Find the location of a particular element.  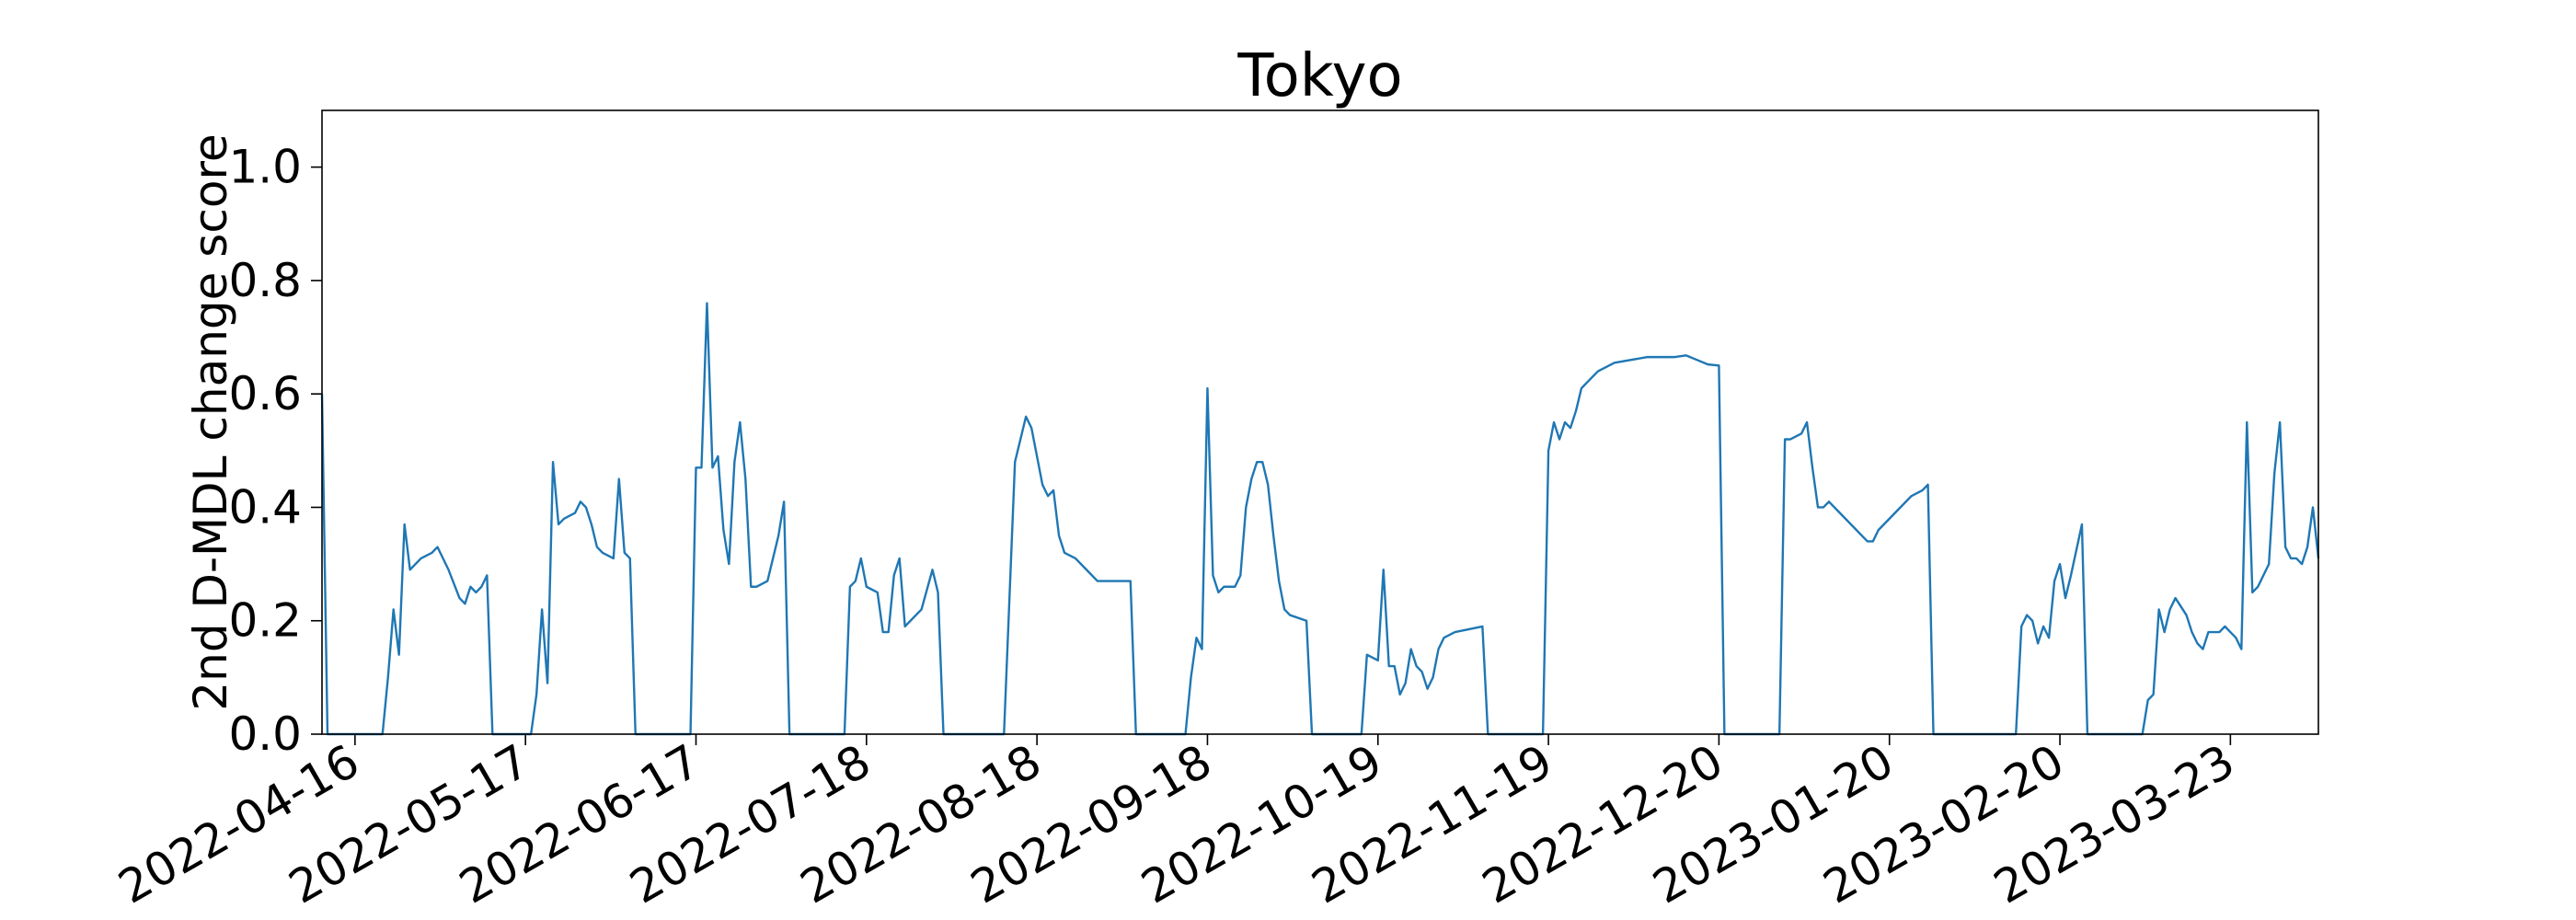

y-tick-label: 0.6 is located at coordinates (265, 393).